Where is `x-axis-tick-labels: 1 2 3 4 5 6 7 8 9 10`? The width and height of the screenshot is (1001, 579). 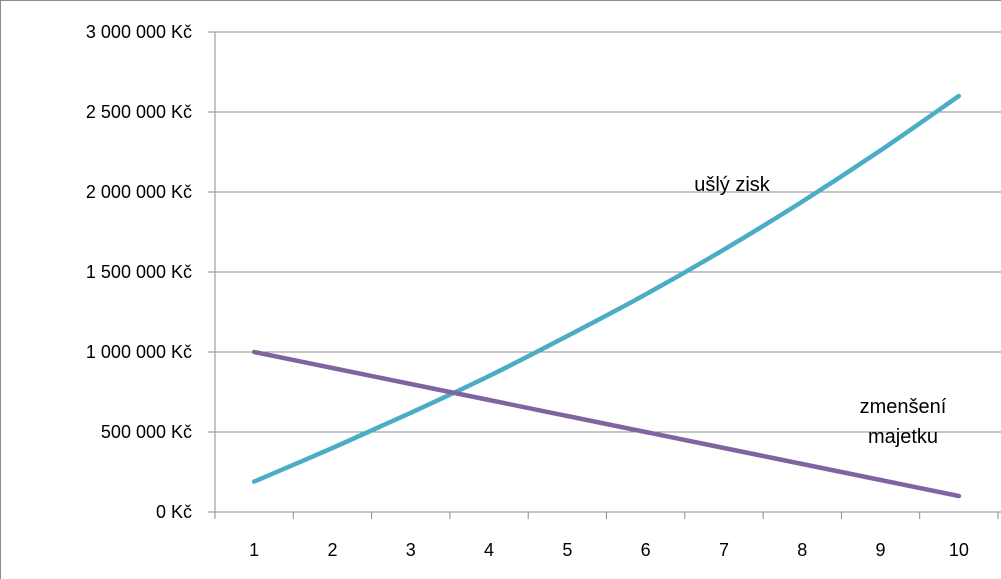
x-axis-tick-labels: 1 2 3 4 5 6 7 8 9 10 is located at coordinates (609, 550).